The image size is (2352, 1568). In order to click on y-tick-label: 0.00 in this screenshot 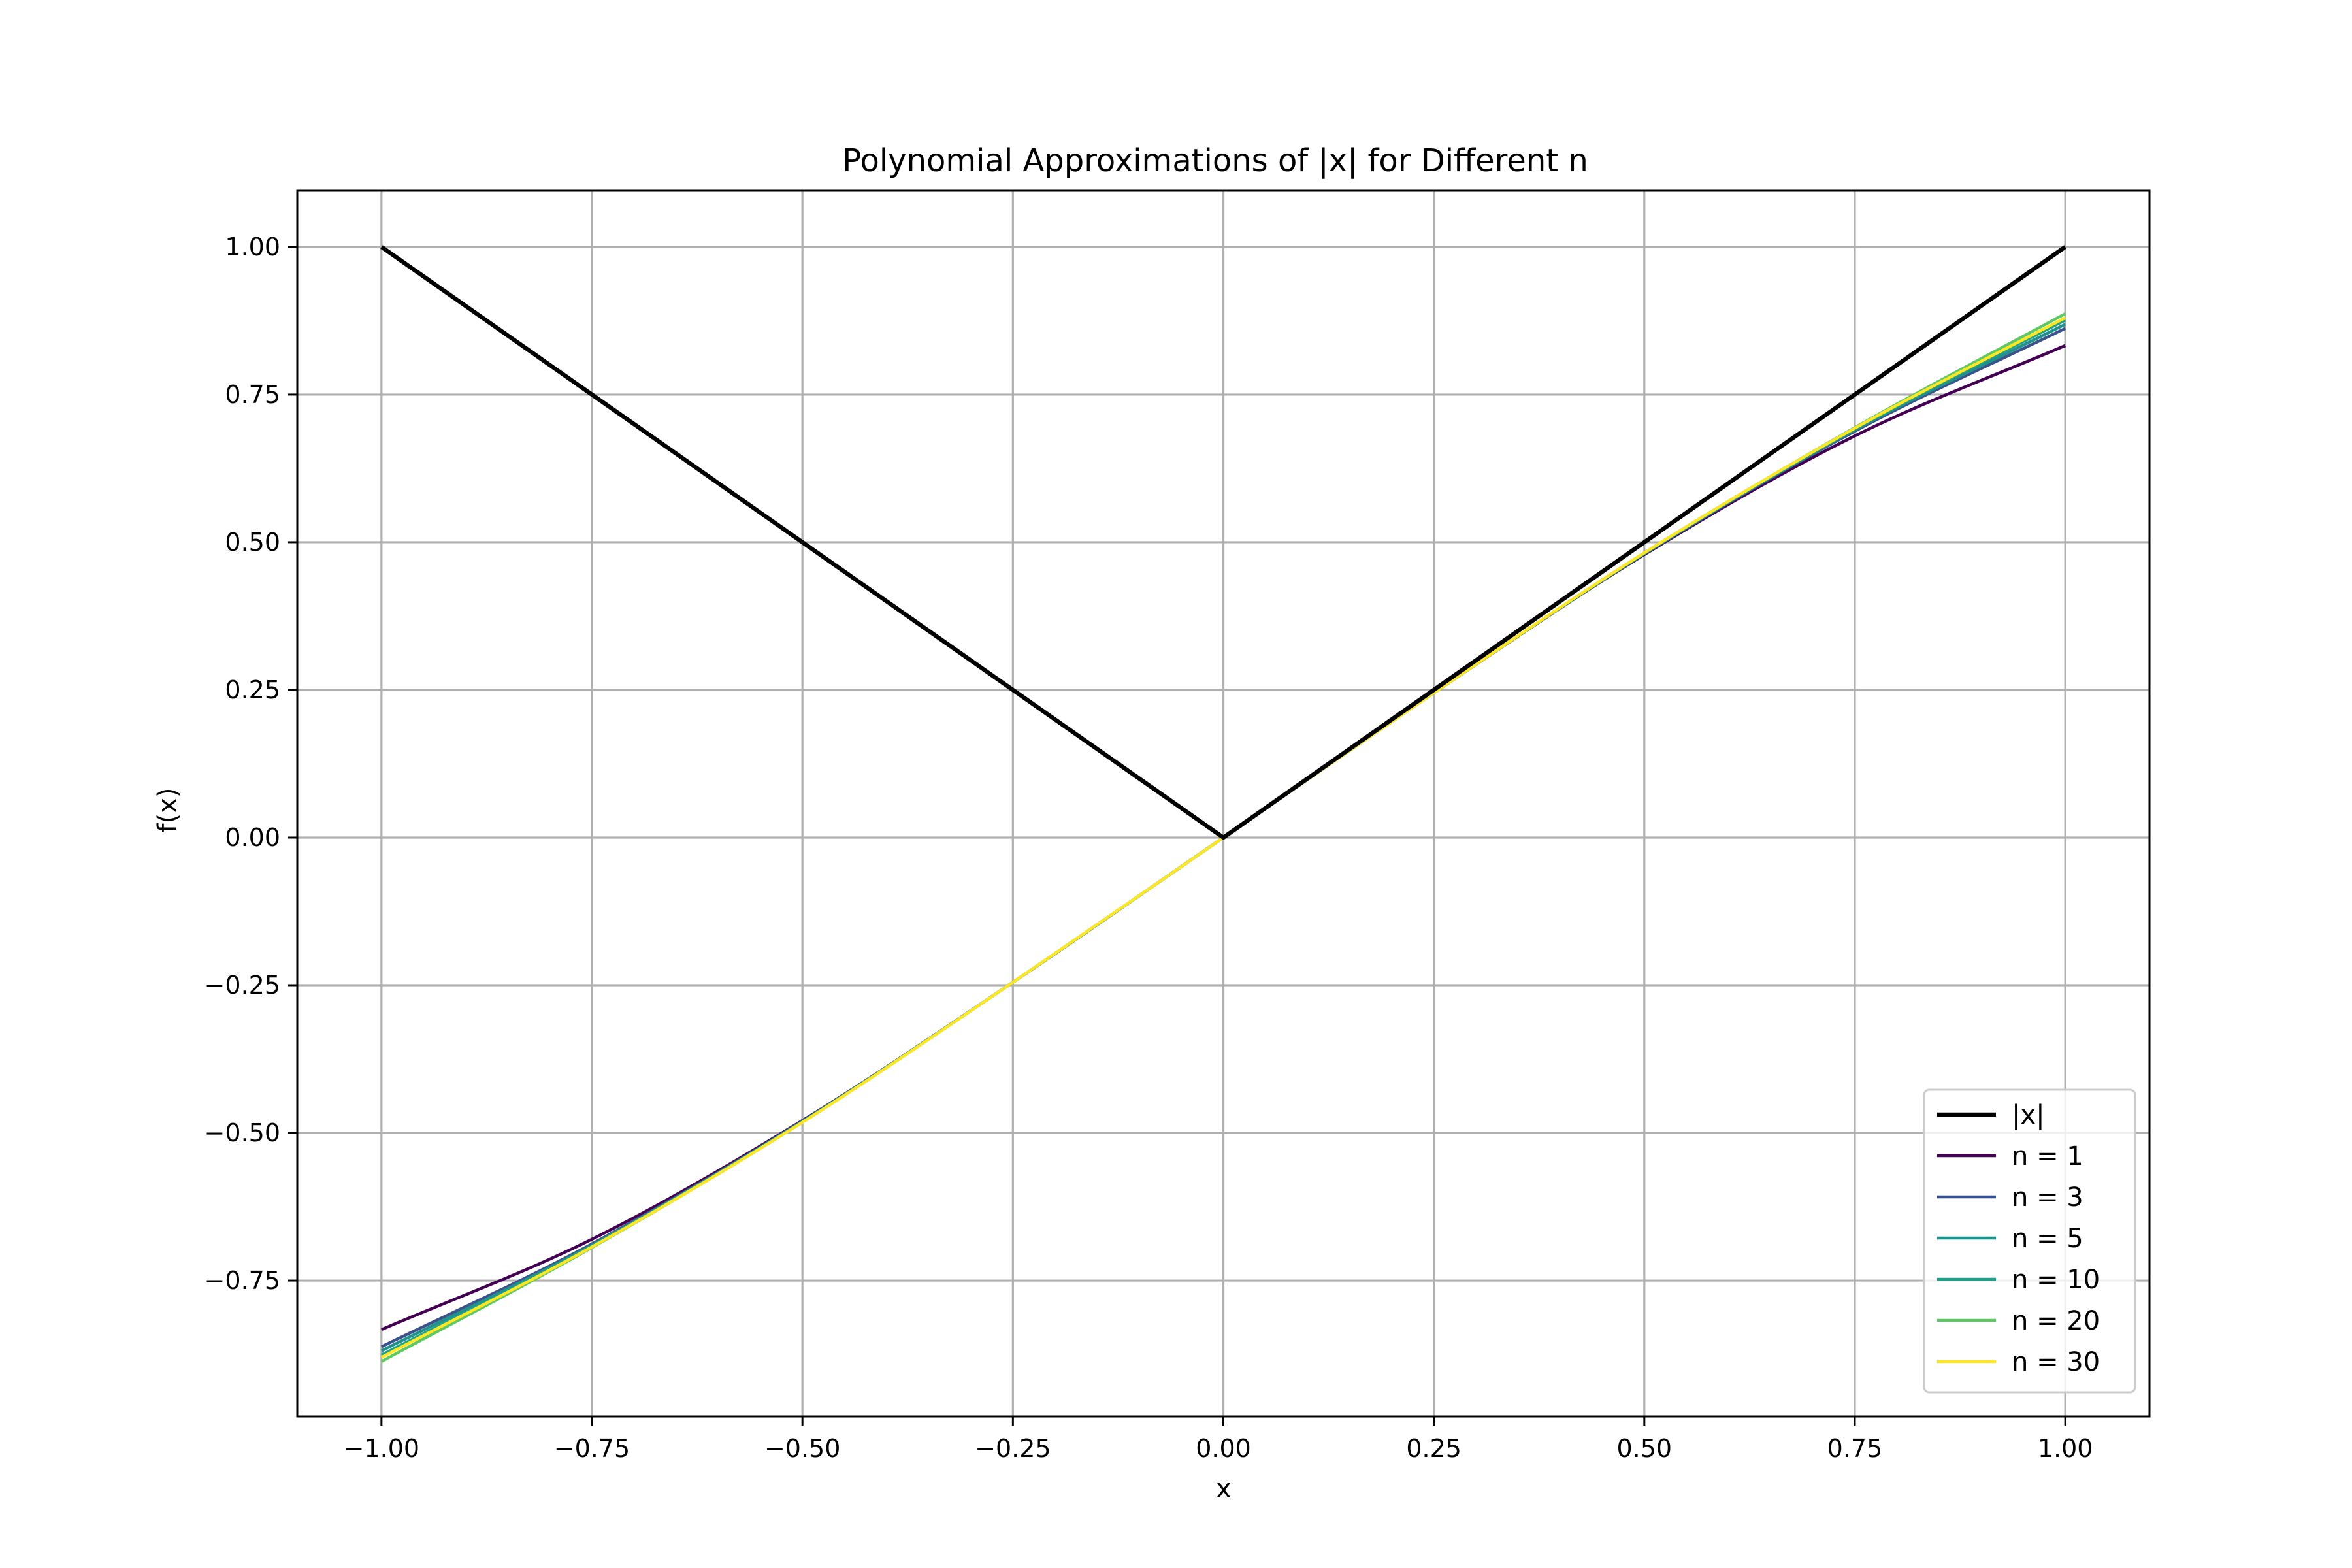, I will do `click(252, 837)`.